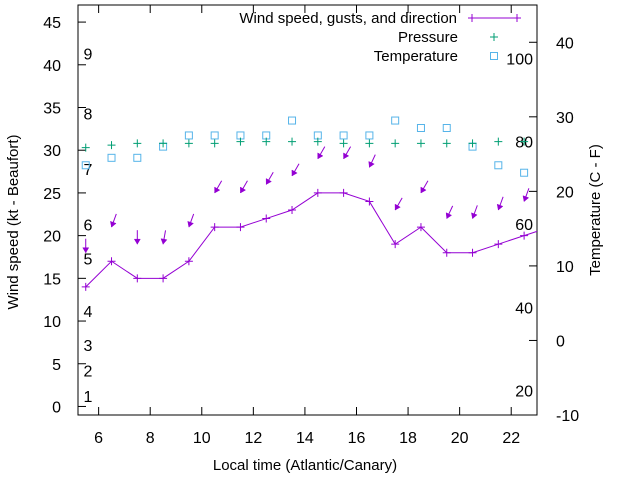 The width and height of the screenshot is (640, 480). Describe the element at coordinates (511, 438) in the screenshot. I see `x-tick-label: 22` at that location.